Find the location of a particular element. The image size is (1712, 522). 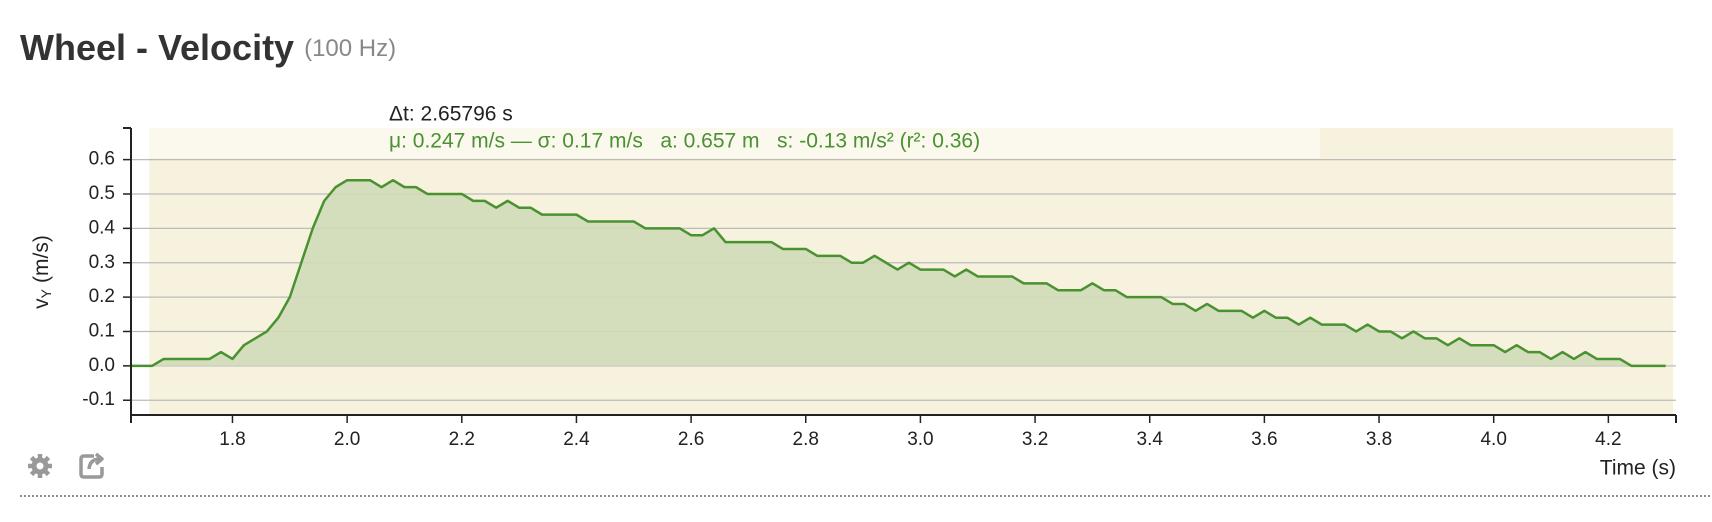

x-tick-label: 4.2 is located at coordinates (1608, 439).